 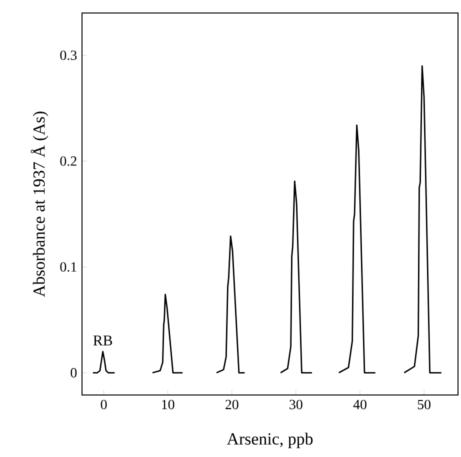 What do you see at coordinates (168, 405) in the screenshot?
I see `x-tick-label: 10` at bounding box center [168, 405].